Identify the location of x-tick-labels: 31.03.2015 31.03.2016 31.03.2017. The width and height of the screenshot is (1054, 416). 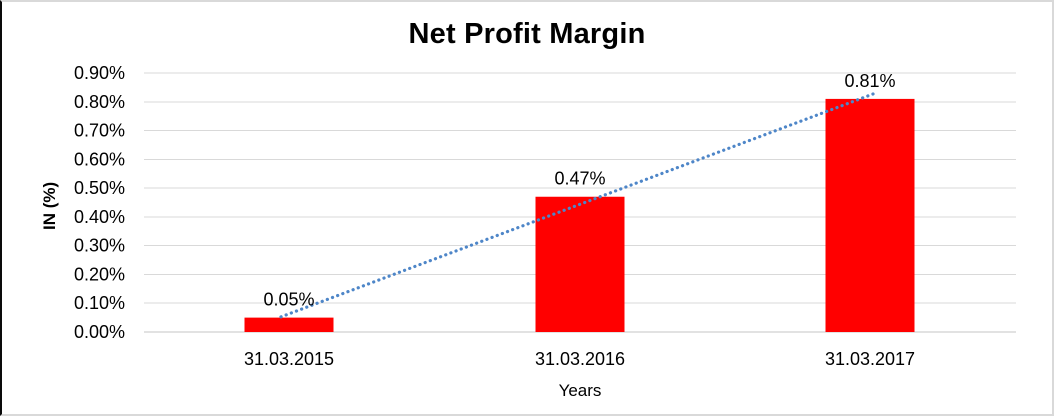
(579, 359).